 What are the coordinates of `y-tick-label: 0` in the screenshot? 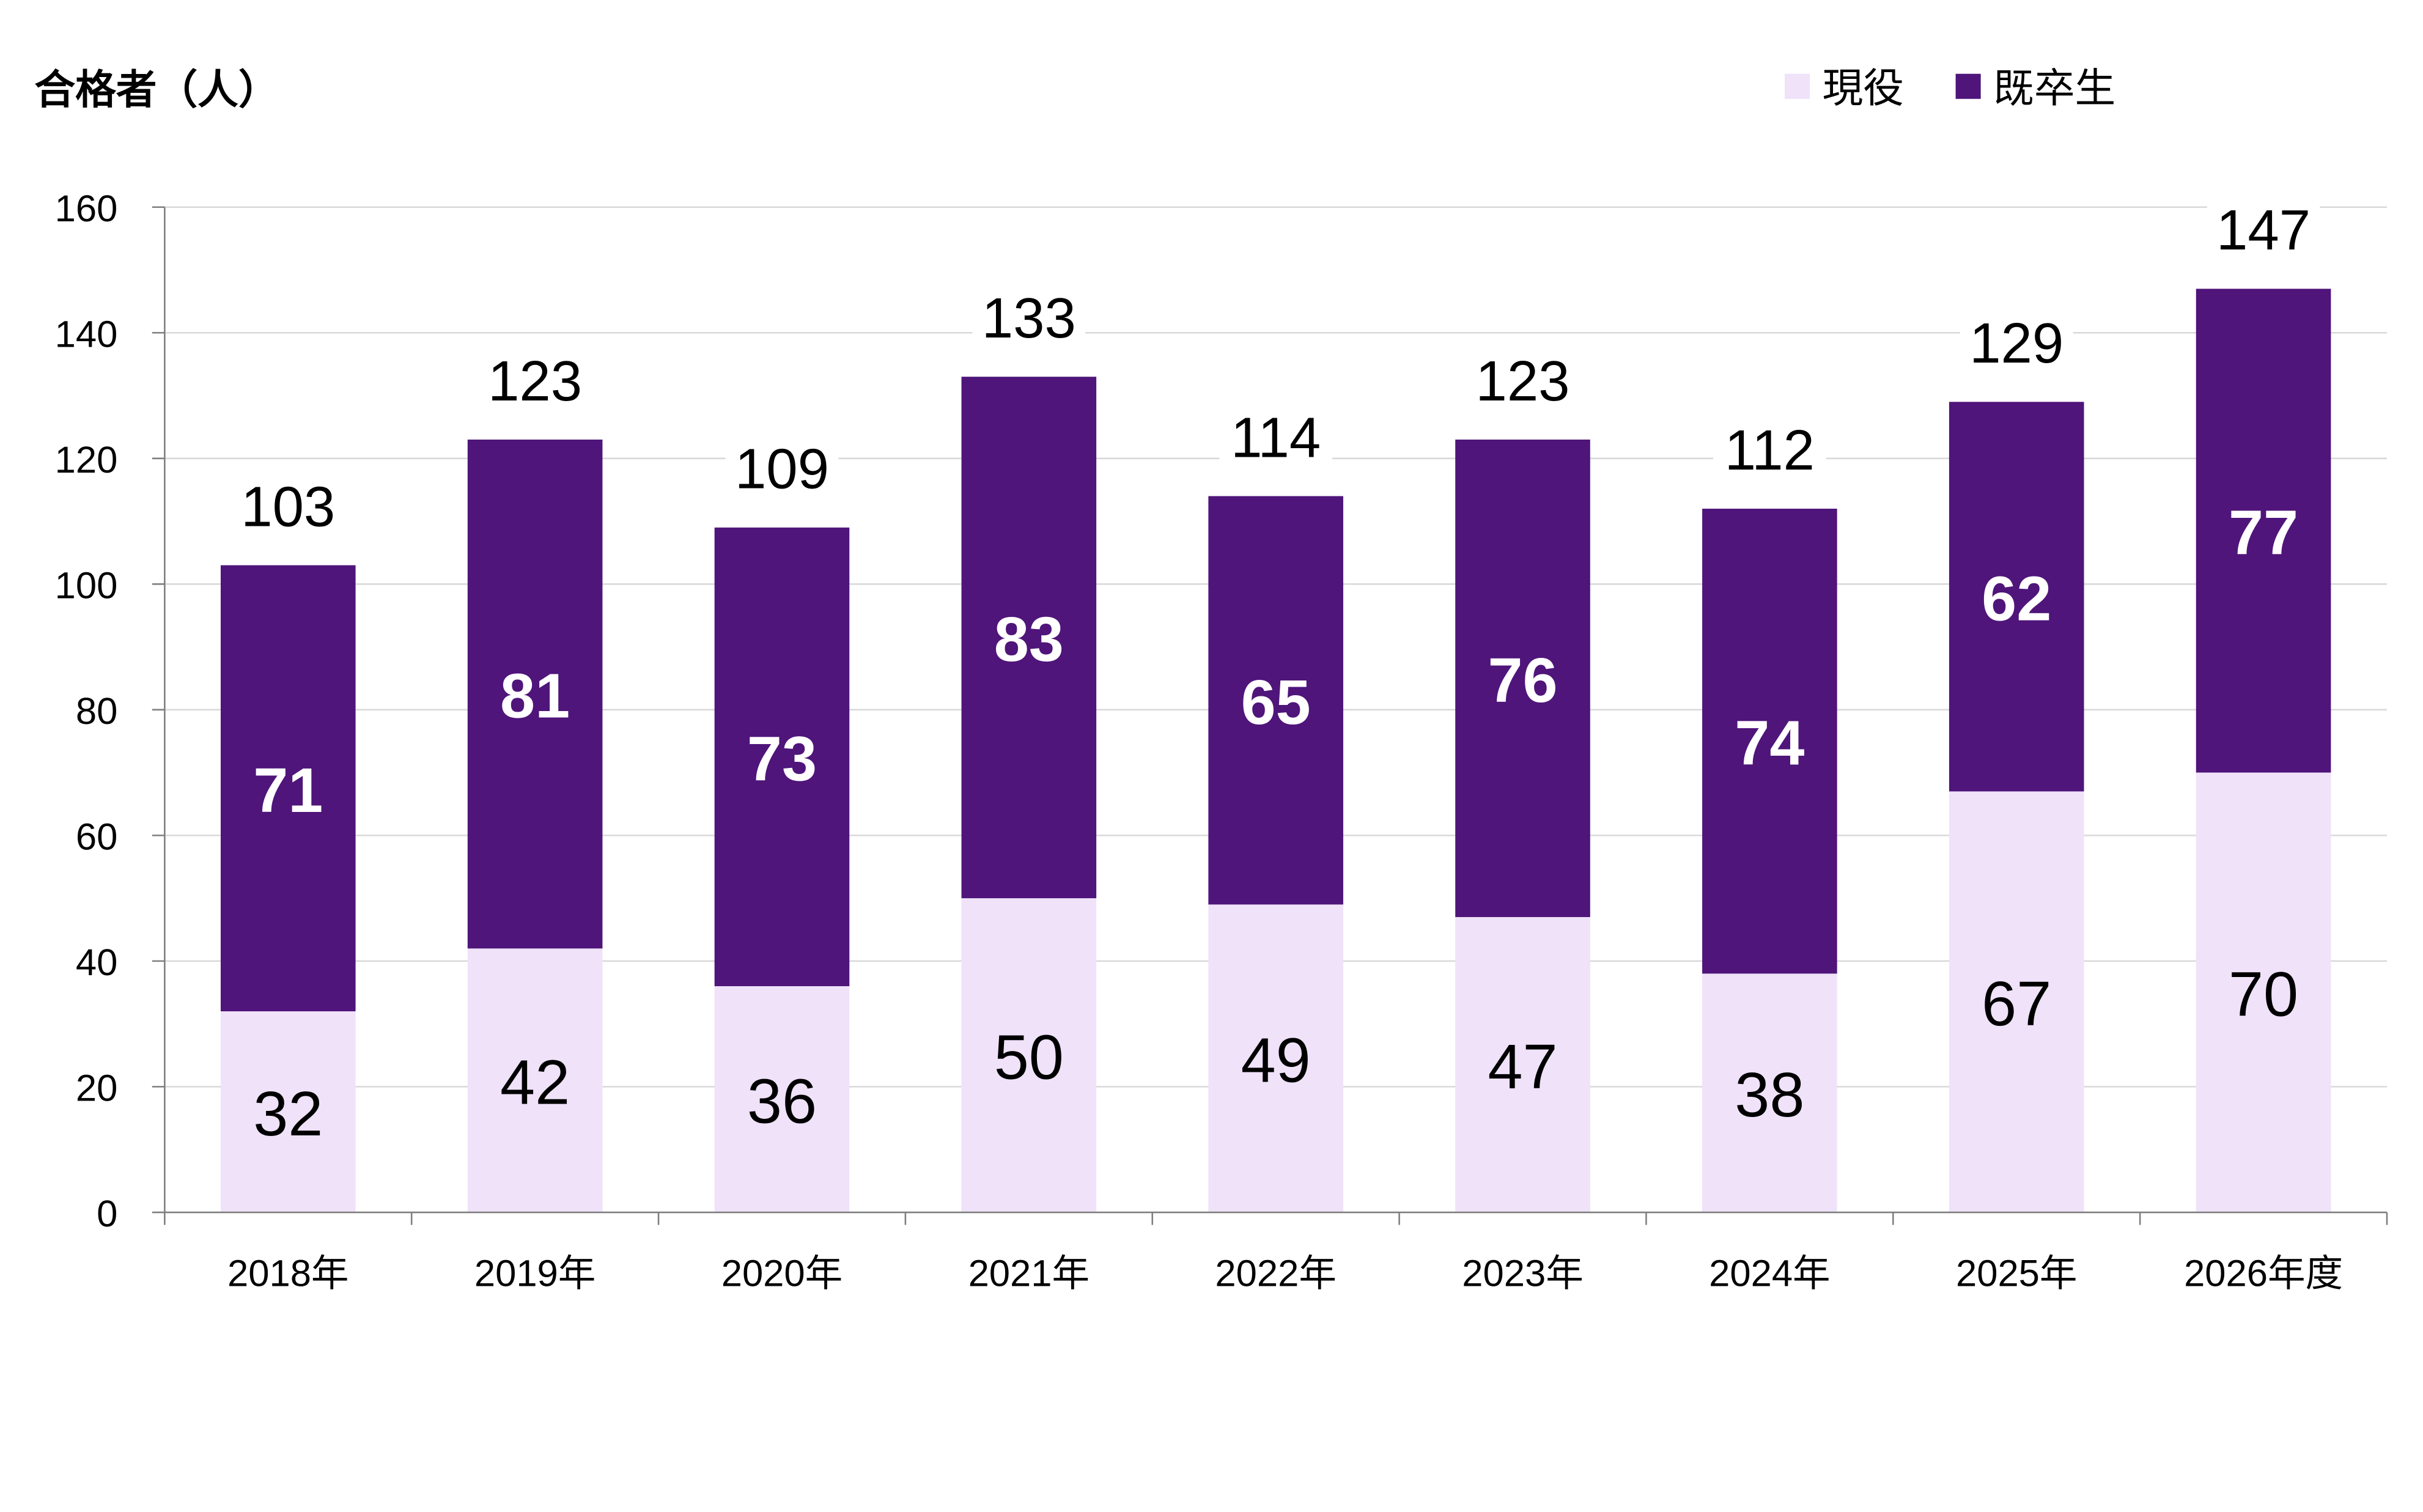 It's located at (107, 1214).